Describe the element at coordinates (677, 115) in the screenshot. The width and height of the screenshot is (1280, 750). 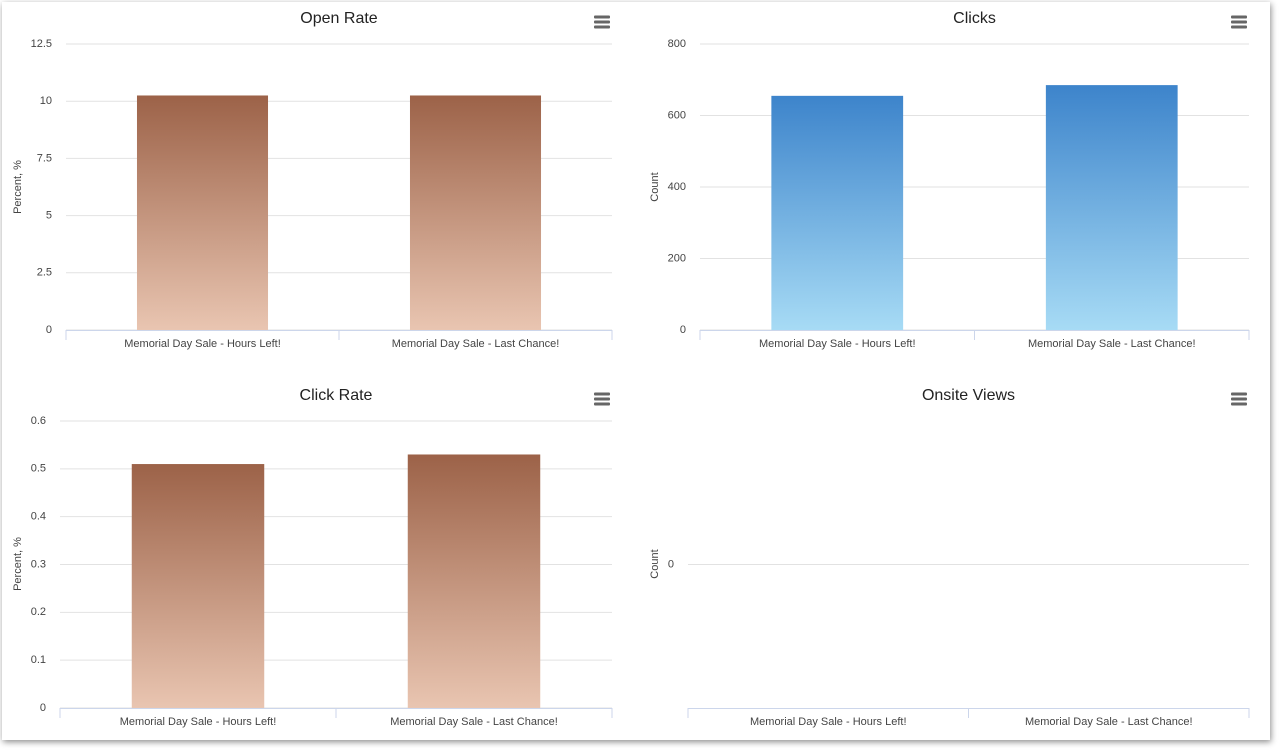
I see `y-tick-label: 600` at that location.